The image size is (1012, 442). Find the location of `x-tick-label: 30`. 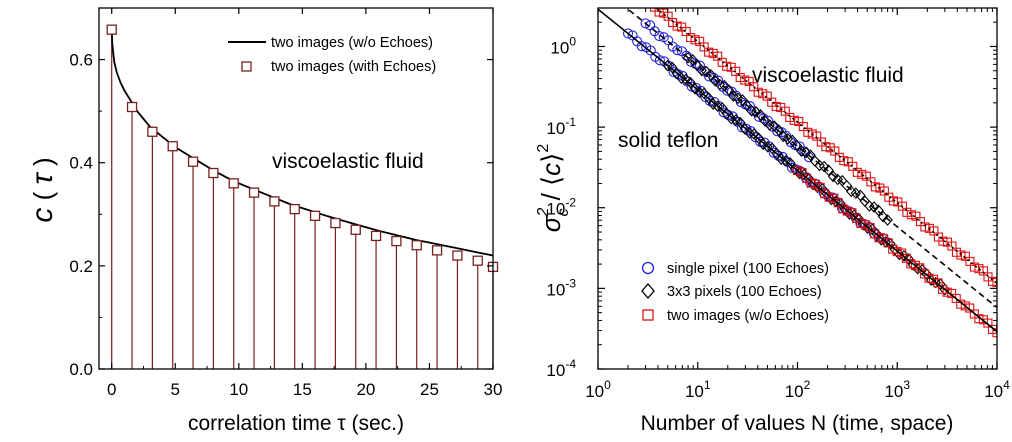

x-tick-label: 30 is located at coordinates (493, 389).